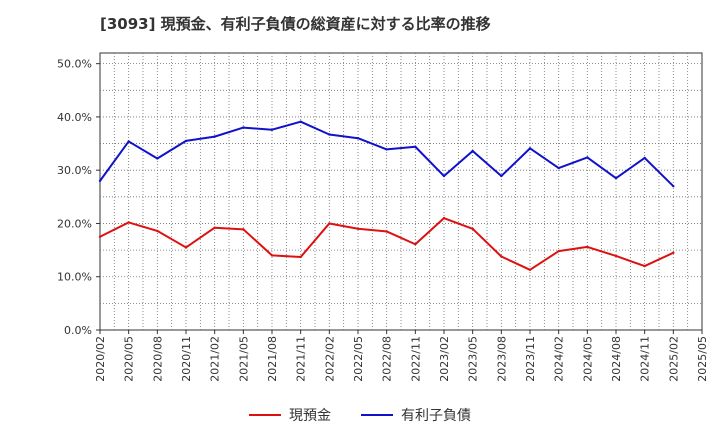  What do you see at coordinates (436, 416) in the screenshot?
I see `legend-label-debt: 有利子負債` at bounding box center [436, 416].